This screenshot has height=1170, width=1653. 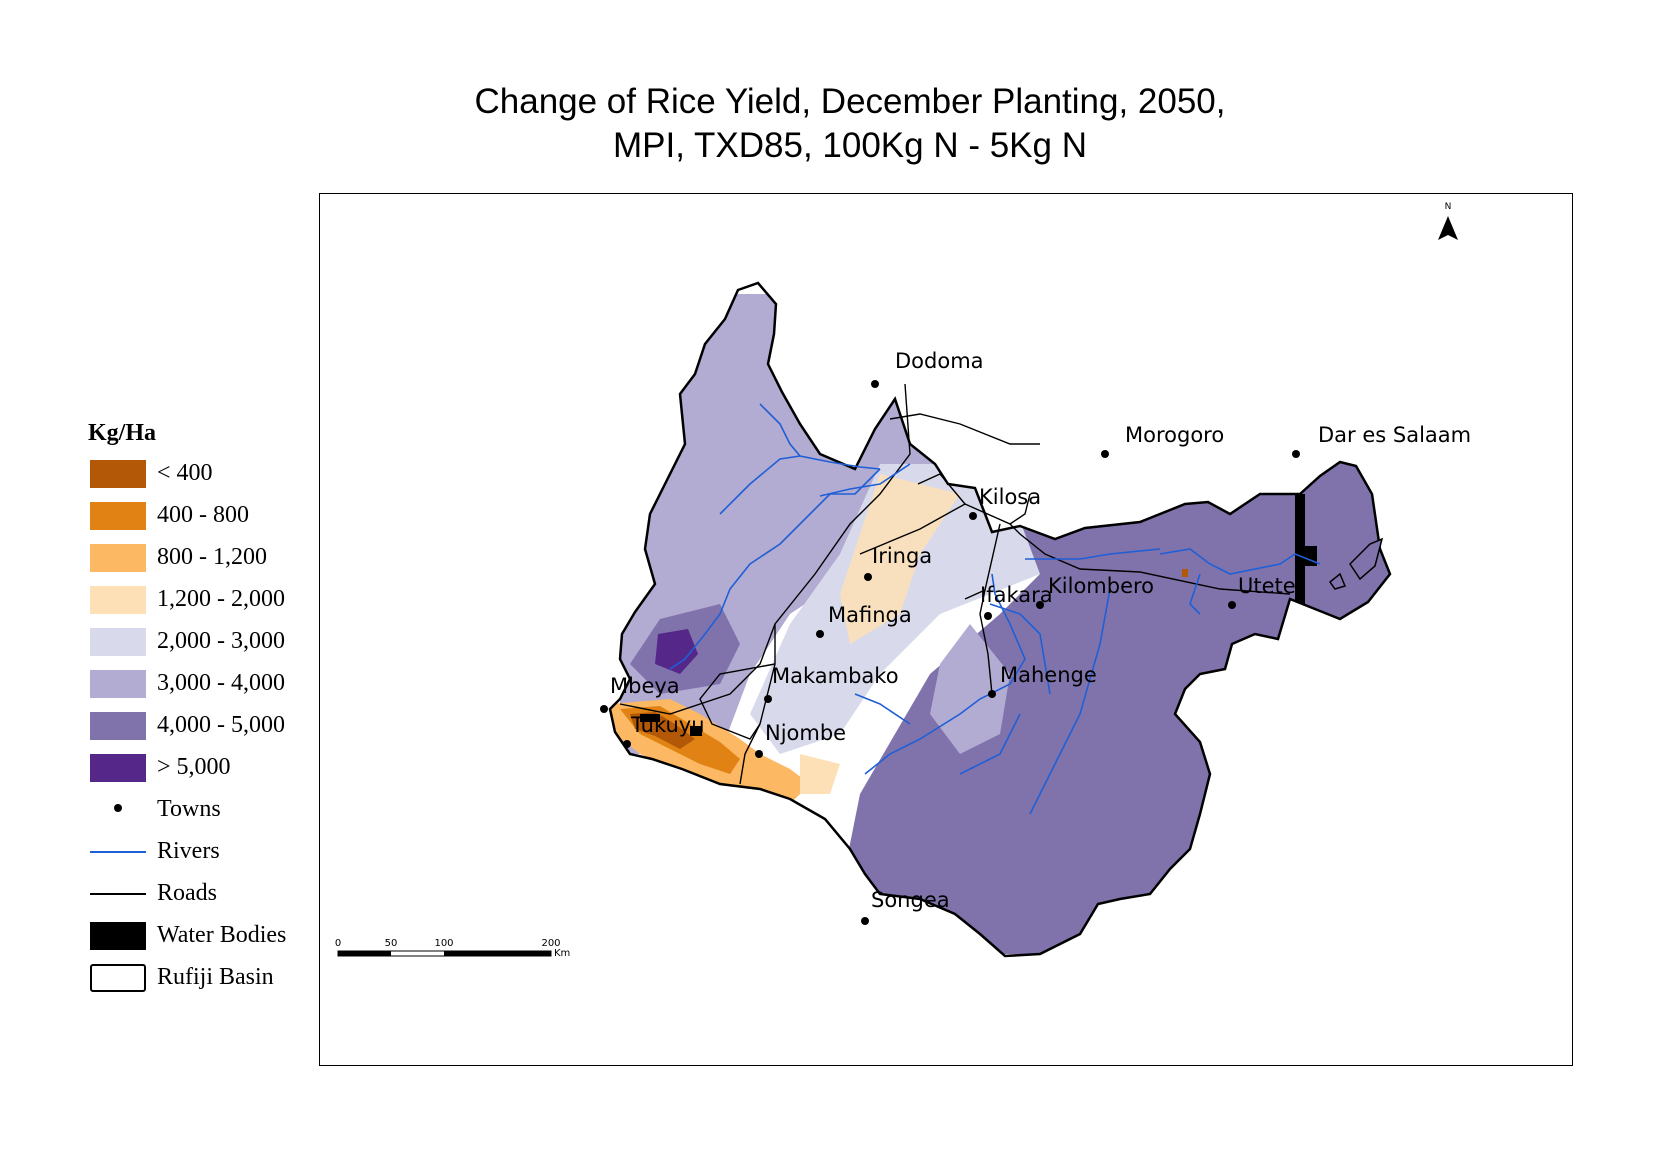 What do you see at coordinates (667, 725) in the screenshot?
I see `town-label: Tukuyu` at bounding box center [667, 725].